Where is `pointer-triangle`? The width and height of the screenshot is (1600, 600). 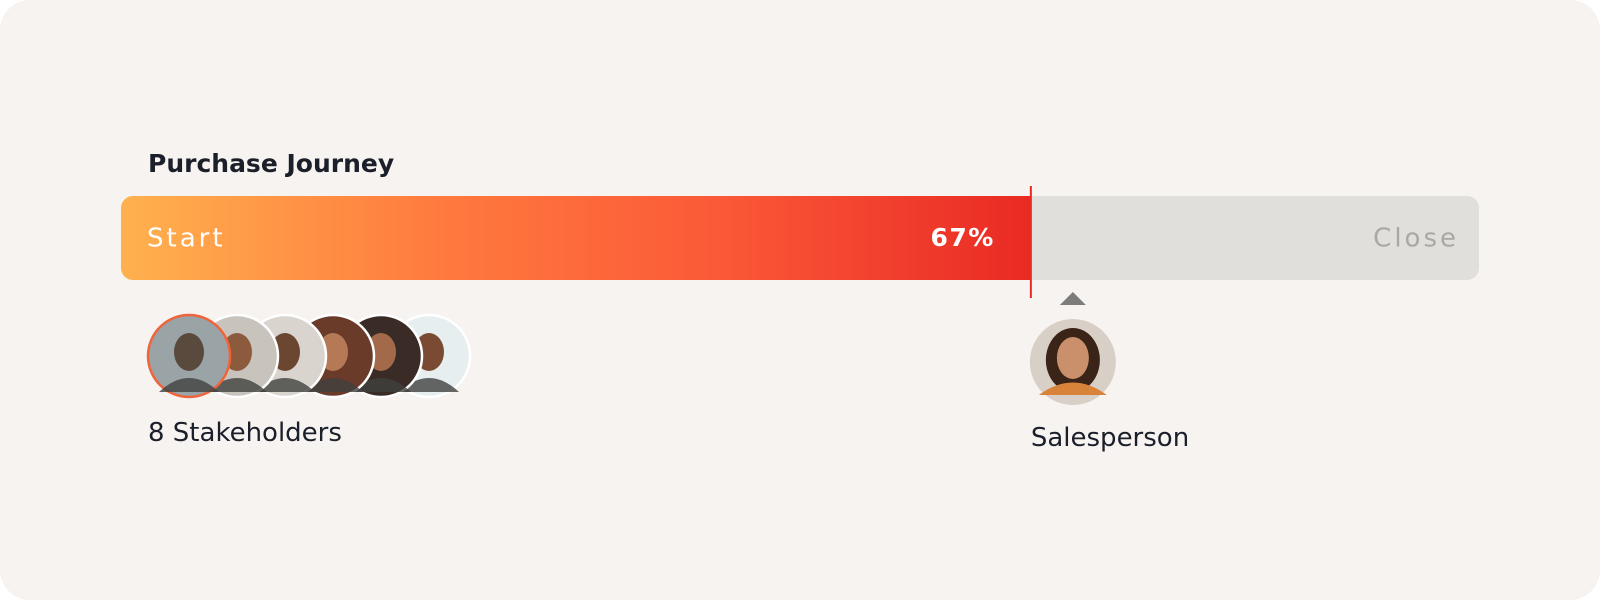 pointer-triangle is located at coordinates (1072, 298).